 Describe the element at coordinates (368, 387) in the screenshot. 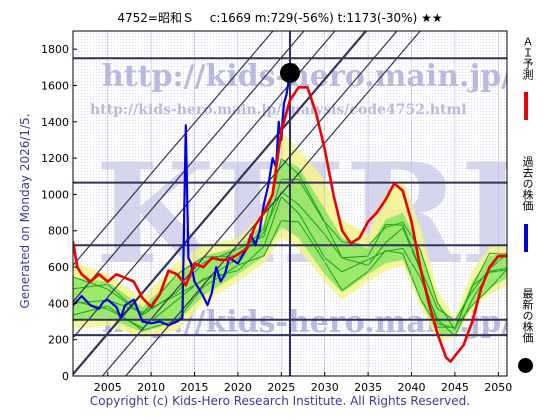

I see `x-tick-label: 2035` at that location.